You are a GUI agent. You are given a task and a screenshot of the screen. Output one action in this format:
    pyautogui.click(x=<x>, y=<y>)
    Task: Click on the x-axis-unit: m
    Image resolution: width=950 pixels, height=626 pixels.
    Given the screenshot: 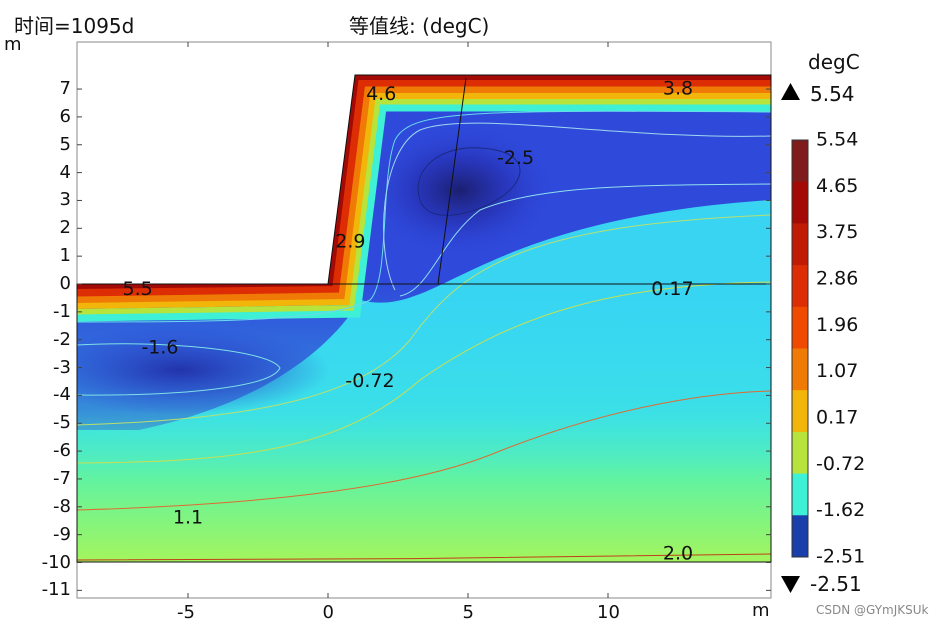 What is the action you would take?
    pyautogui.click(x=761, y=610)
    